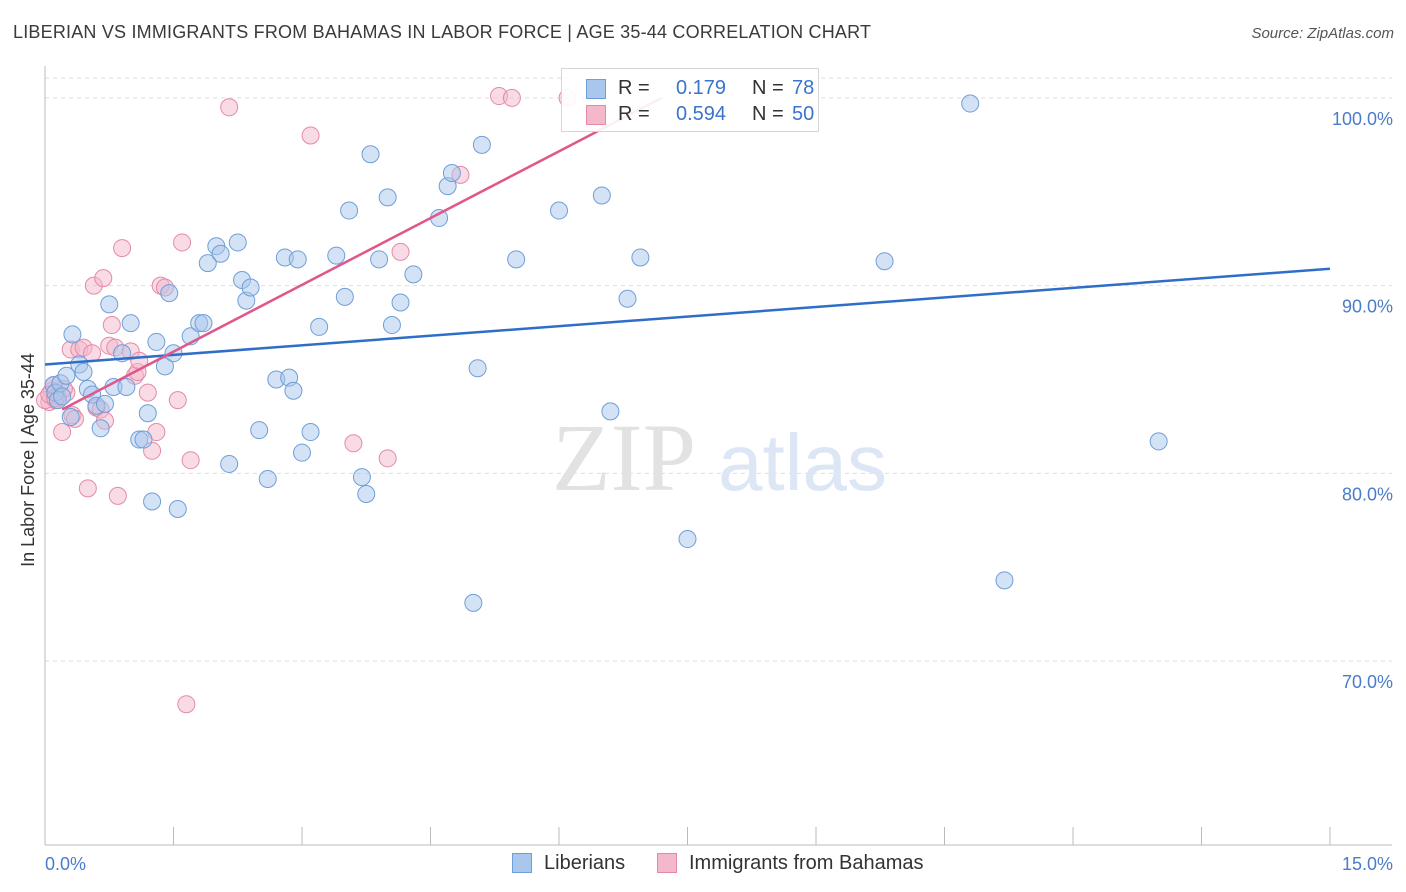  I want to click on watermark-atlas: atlas, so click(802, 462).